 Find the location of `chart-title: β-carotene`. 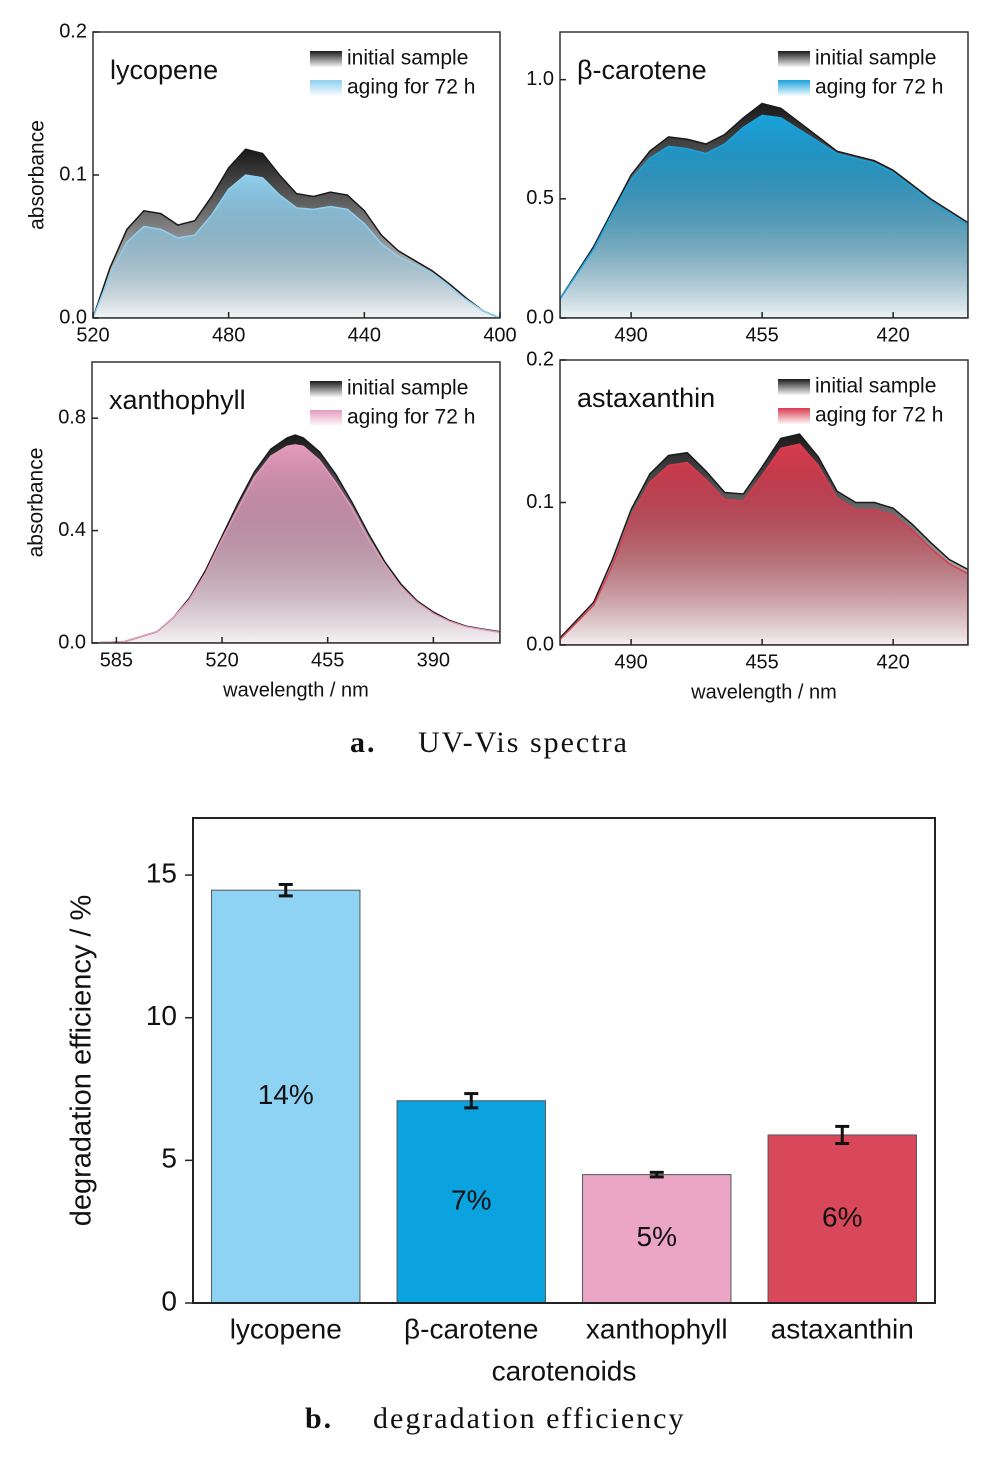

chart-title: β-carotene is located at coordinates (642, 70).